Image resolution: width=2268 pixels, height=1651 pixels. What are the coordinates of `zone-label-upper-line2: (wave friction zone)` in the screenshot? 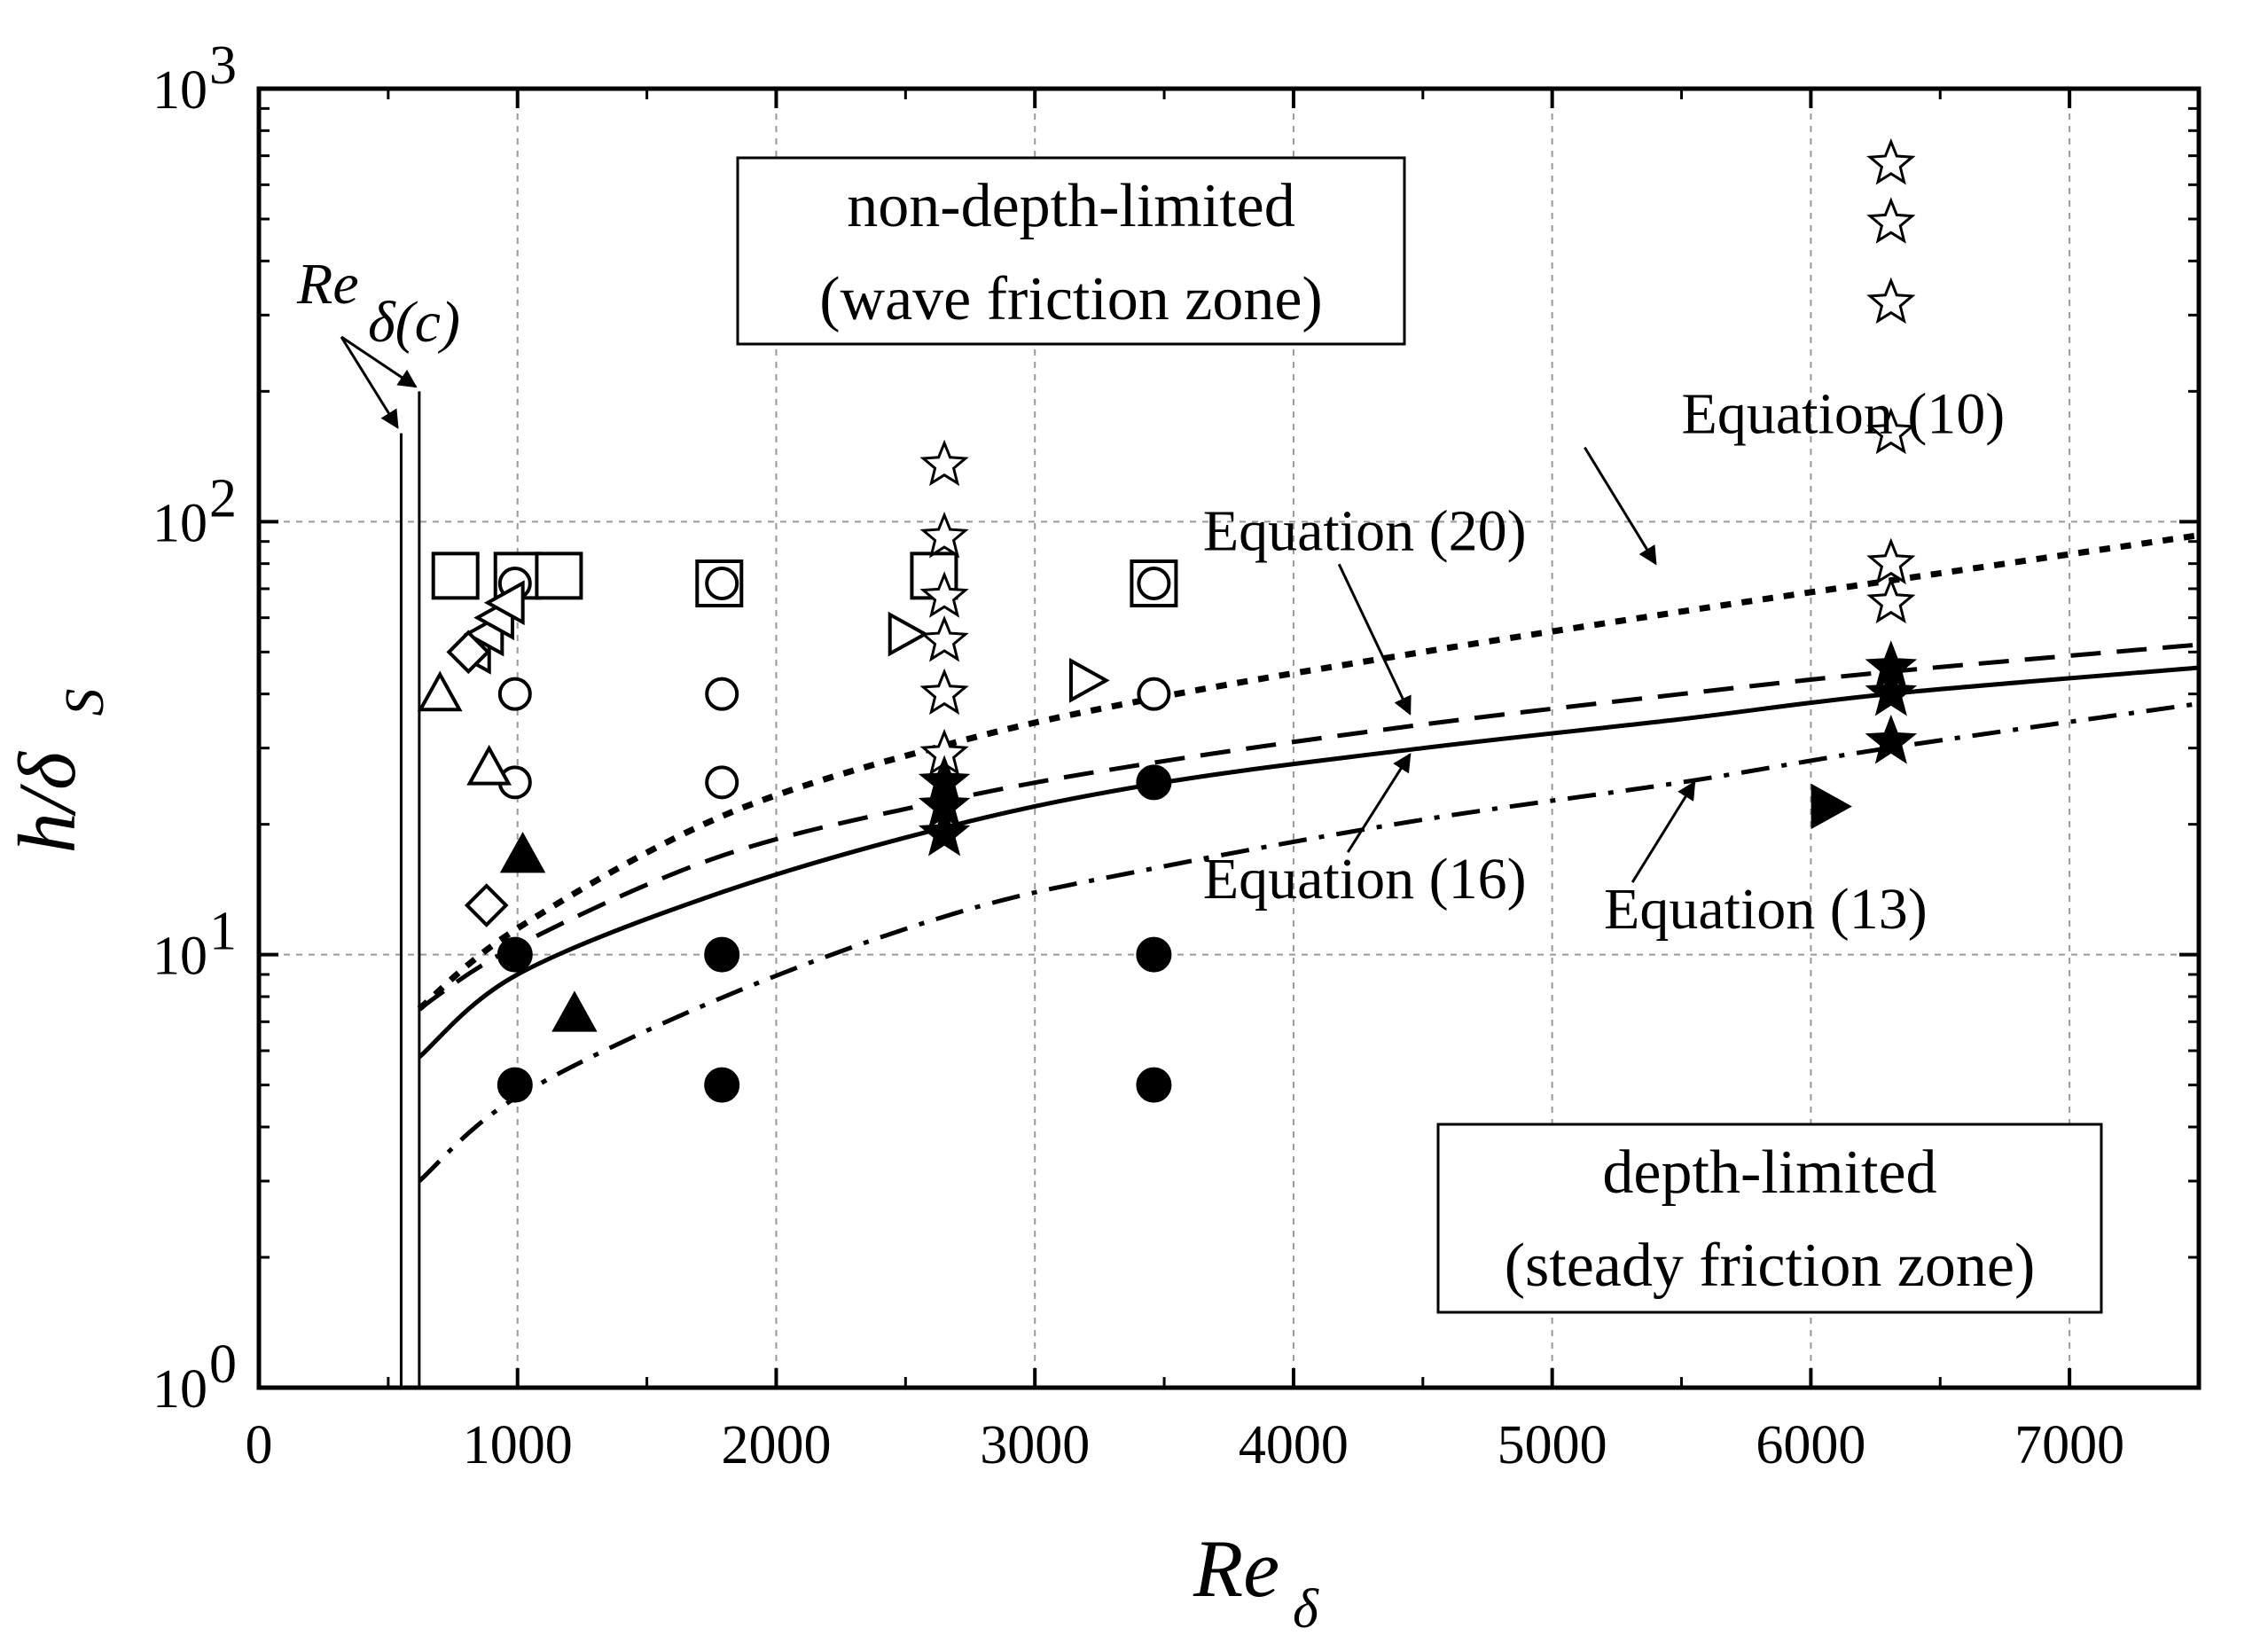 It's located at (1071, 299).